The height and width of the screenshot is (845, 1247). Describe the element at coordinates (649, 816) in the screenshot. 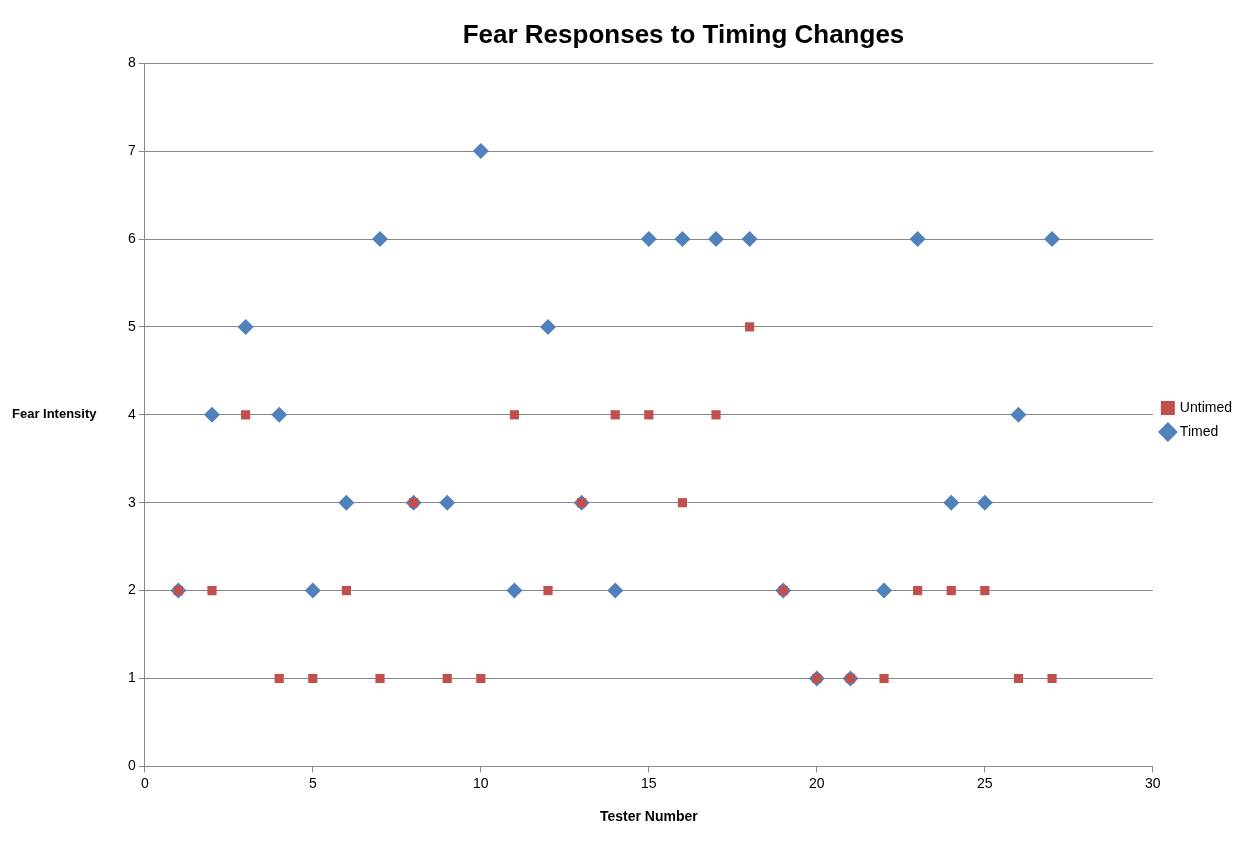

I see `x-axis-title: Tester Number` at that location.